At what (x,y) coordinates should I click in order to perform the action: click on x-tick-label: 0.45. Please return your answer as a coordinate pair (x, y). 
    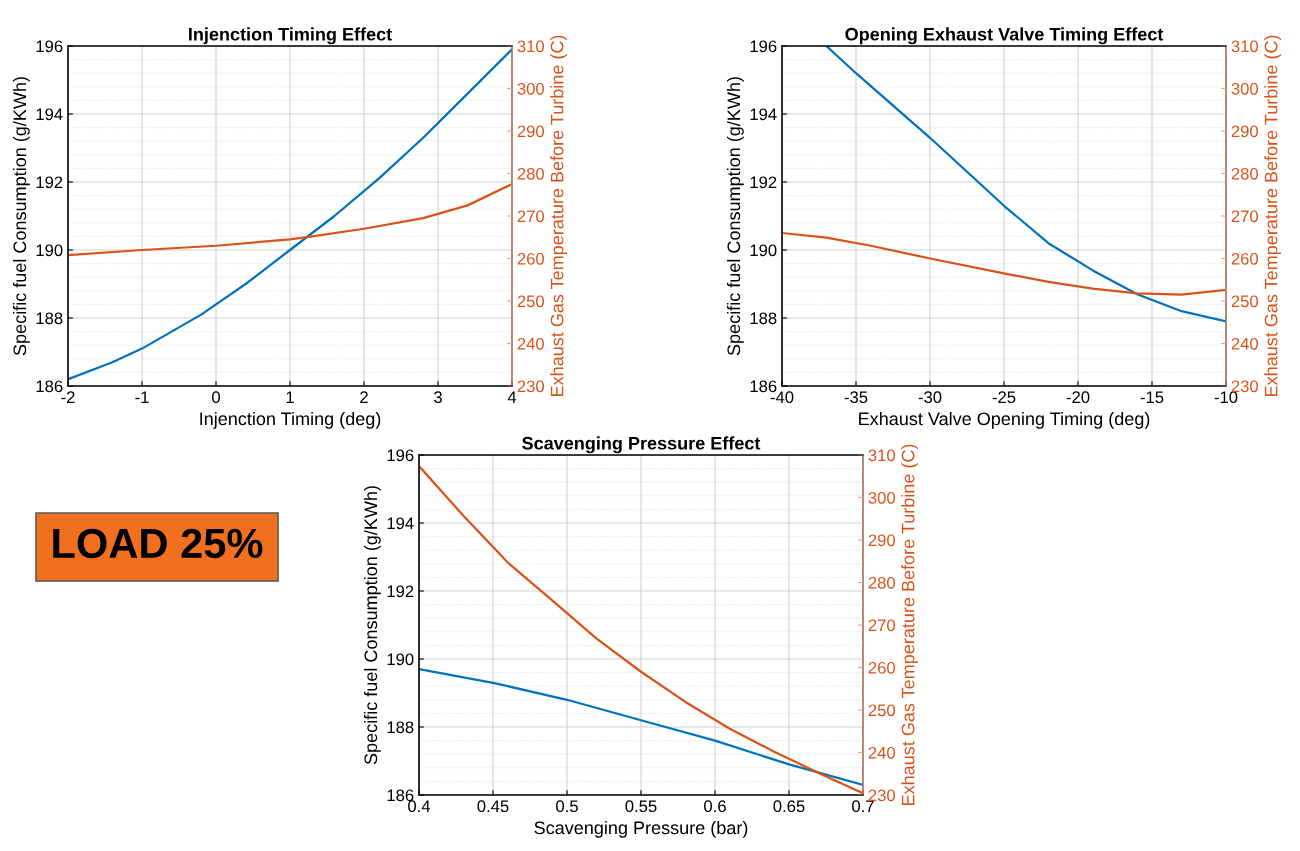
    Looking at the image, I should click on (493, 806).